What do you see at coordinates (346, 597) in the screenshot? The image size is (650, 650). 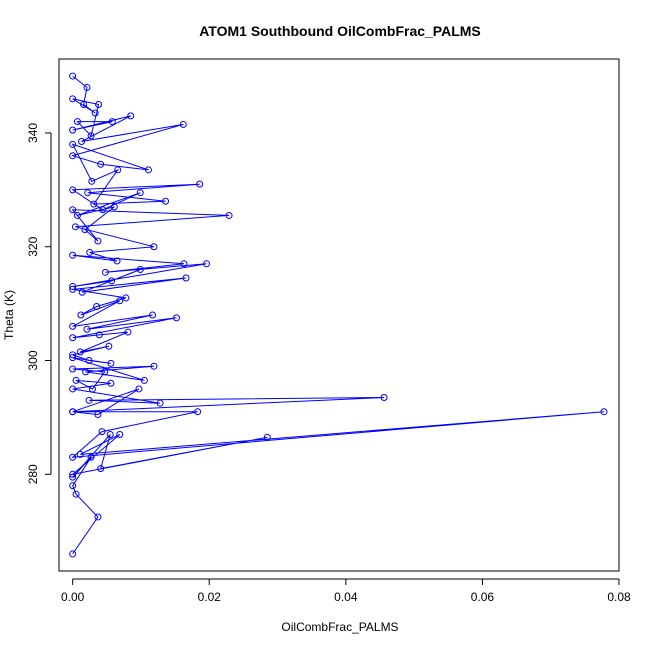 I see `x-tick-label: 0.04` at bounding box center [346, 597].